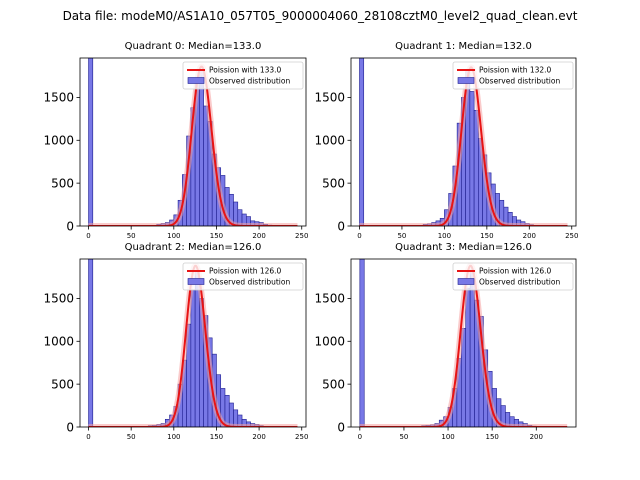 This screenshot has height=480, width=640. Describe the element at coordinates (329, 98) in the screenshot. I see `quadrant-1-ytick-label: 1500` at that location.